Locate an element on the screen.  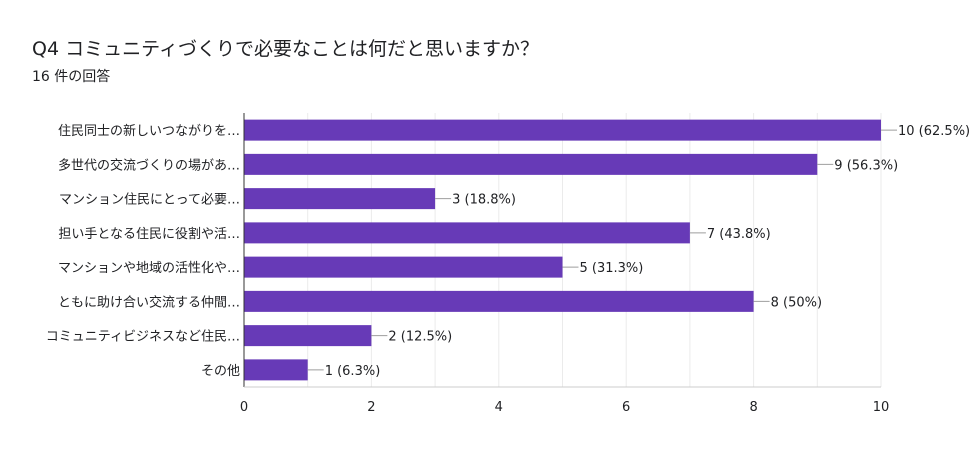
data-label: 1 (6.3%) is located at coordinates (353, 371).